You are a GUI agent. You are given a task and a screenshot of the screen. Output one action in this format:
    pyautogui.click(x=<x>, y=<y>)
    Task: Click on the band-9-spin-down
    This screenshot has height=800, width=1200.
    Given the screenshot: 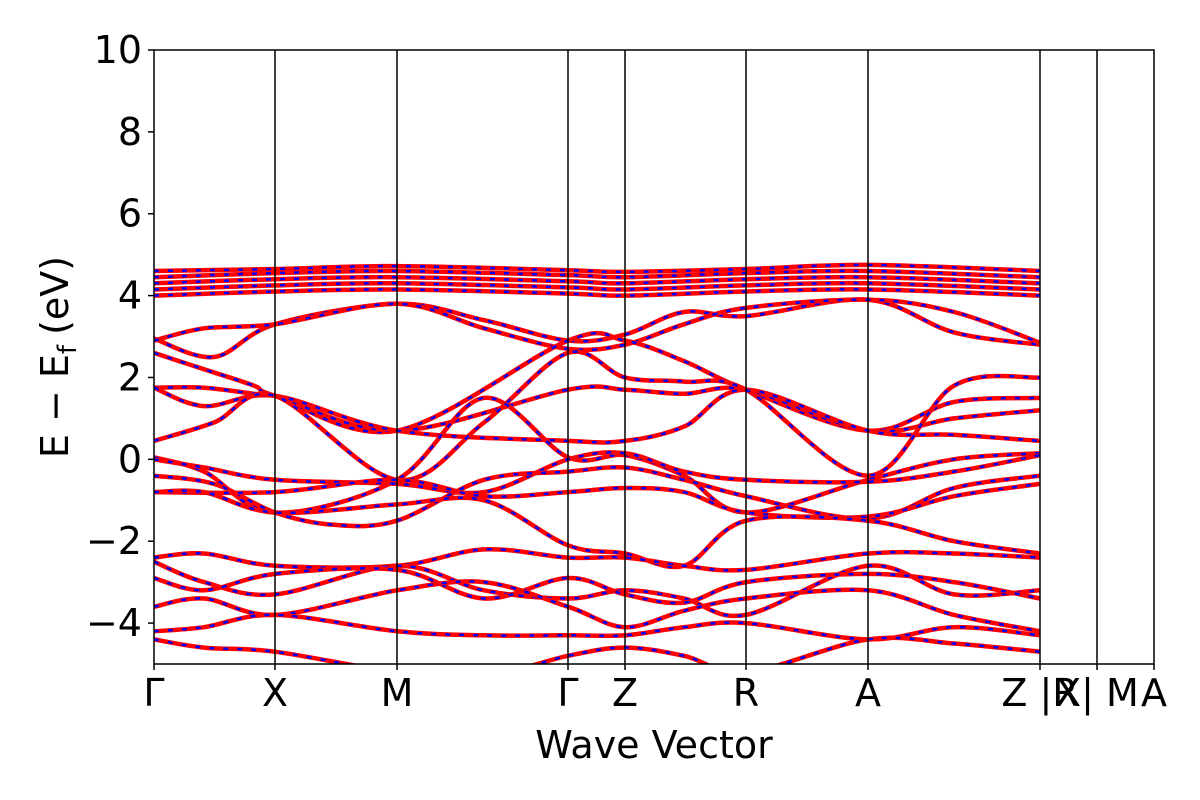 What is the action you would take?
    pyautogui.click(x=597, y=415)
    